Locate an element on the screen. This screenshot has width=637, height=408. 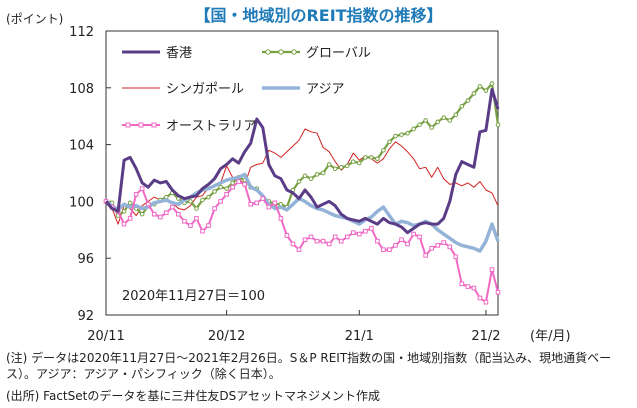
y-tick-label: 100 is located at coordinates (81, 202).